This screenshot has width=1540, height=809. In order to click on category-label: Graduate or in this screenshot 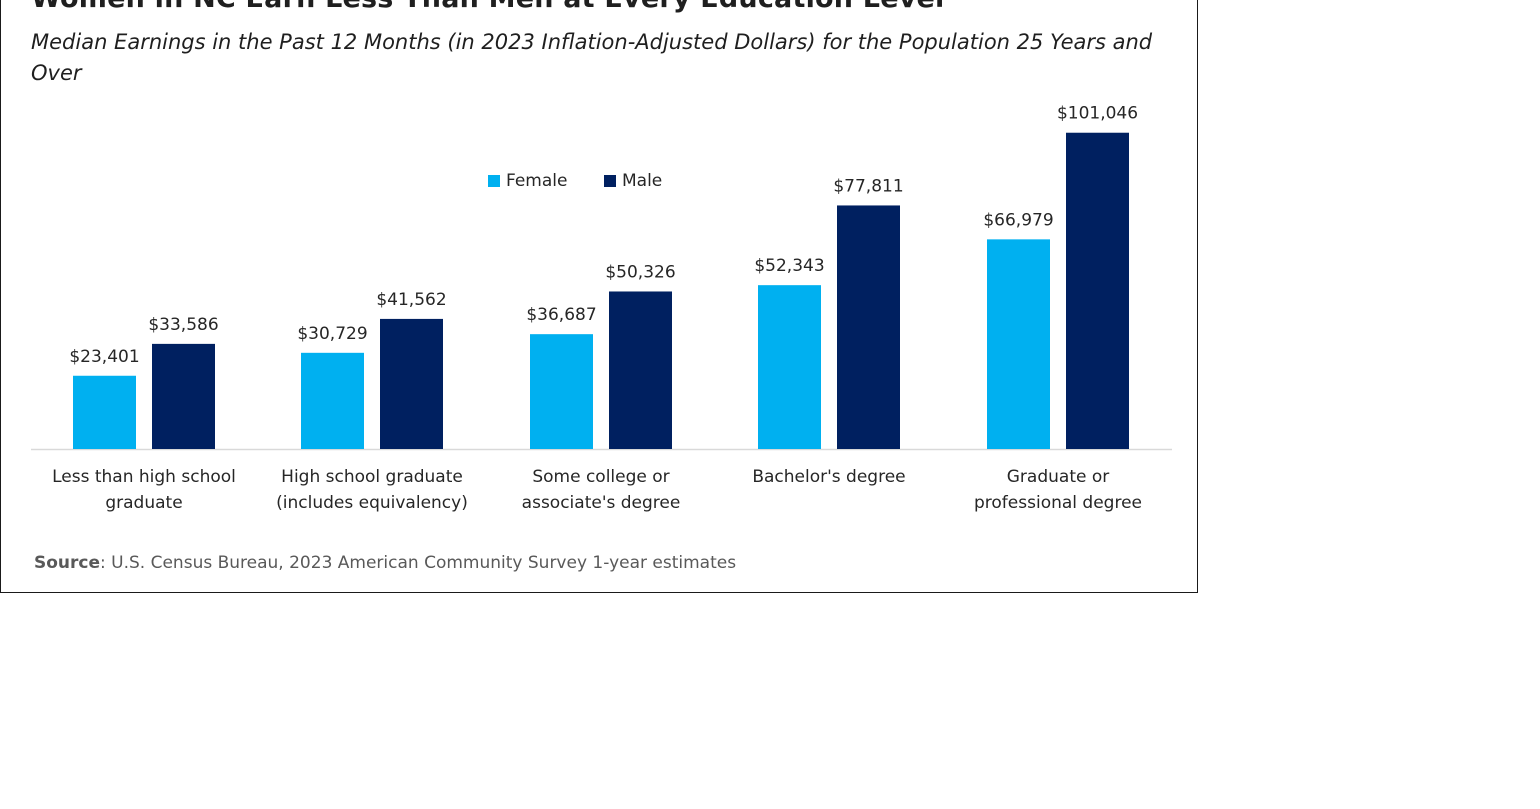, I will do `click(1058, 477)`.